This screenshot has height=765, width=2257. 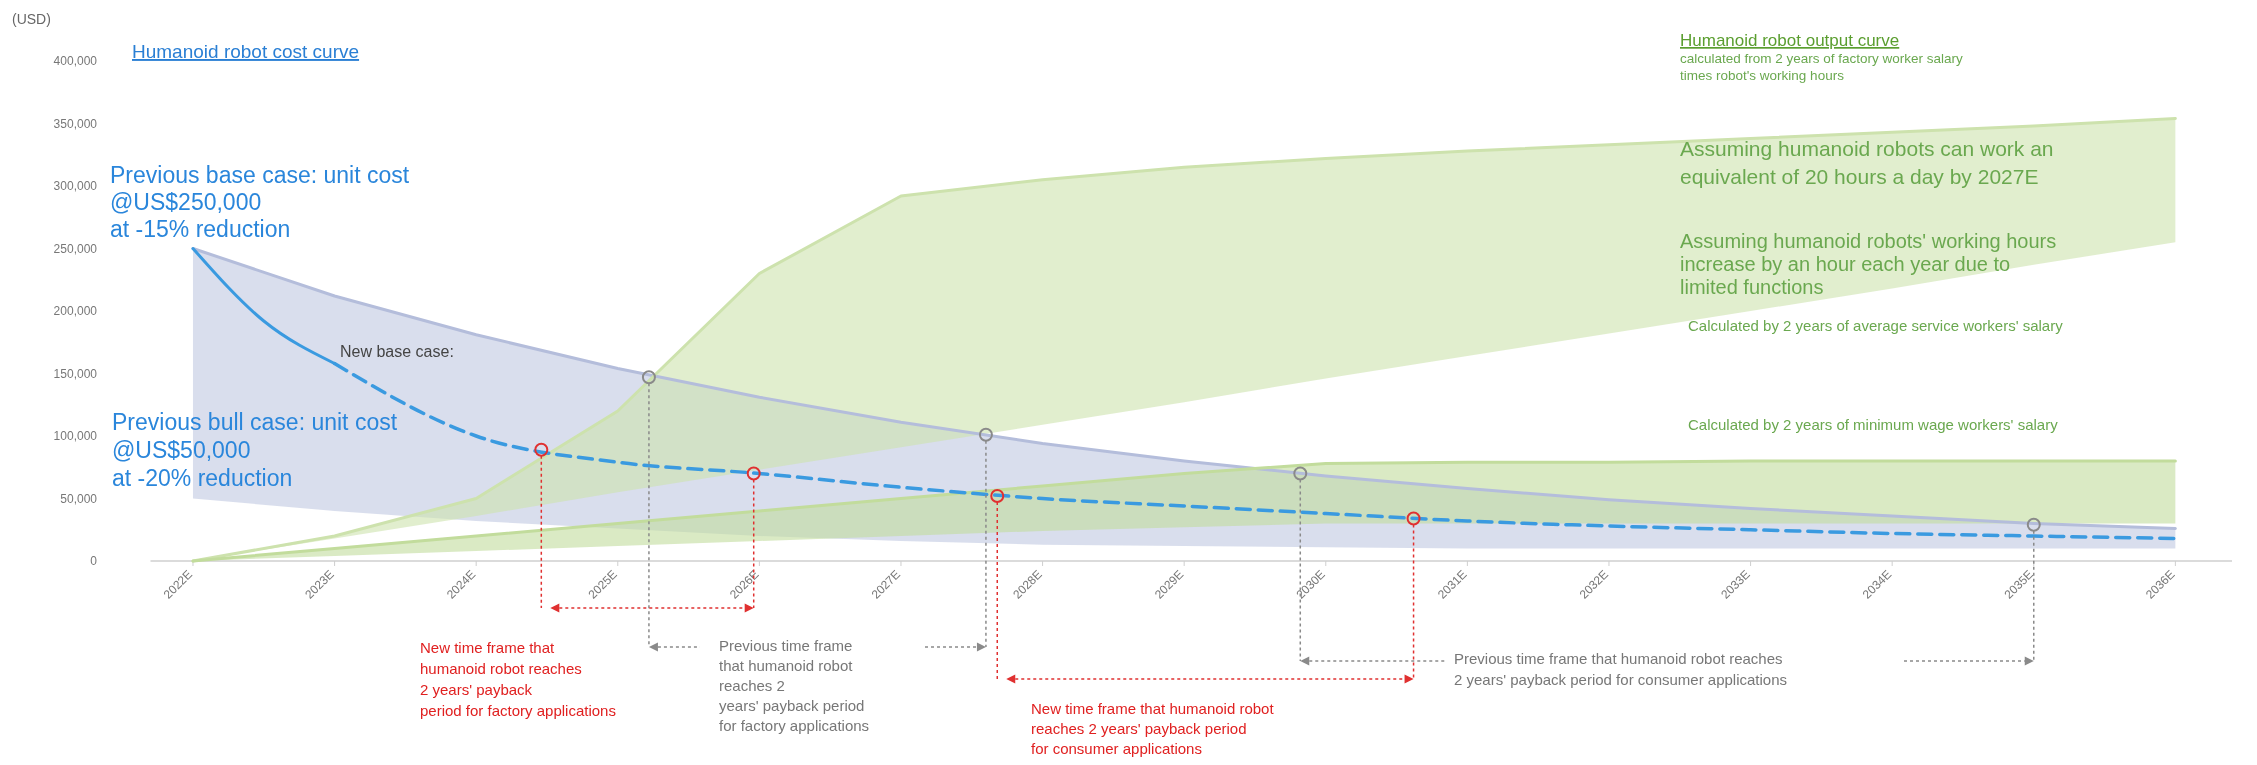 What do you see at coordinates (94, 561) in the screenshot?
I see `y-tick-label: 0` at bounding box center [94, 561].